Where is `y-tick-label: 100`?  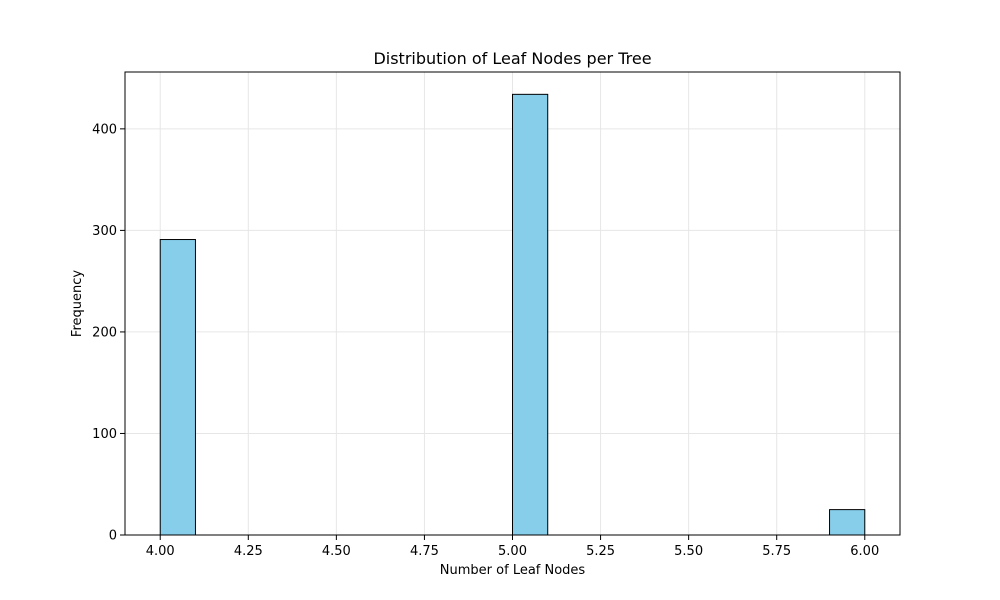
y-tick-label: 100 is located at coordinates (104, 434).